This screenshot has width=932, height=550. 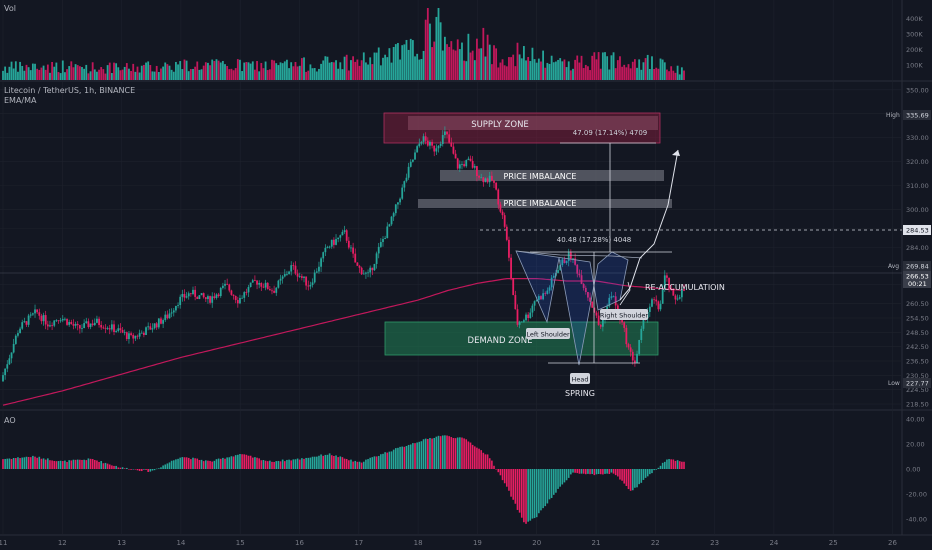 I want to click on demand-zone-box, so click(x=521, y=338).